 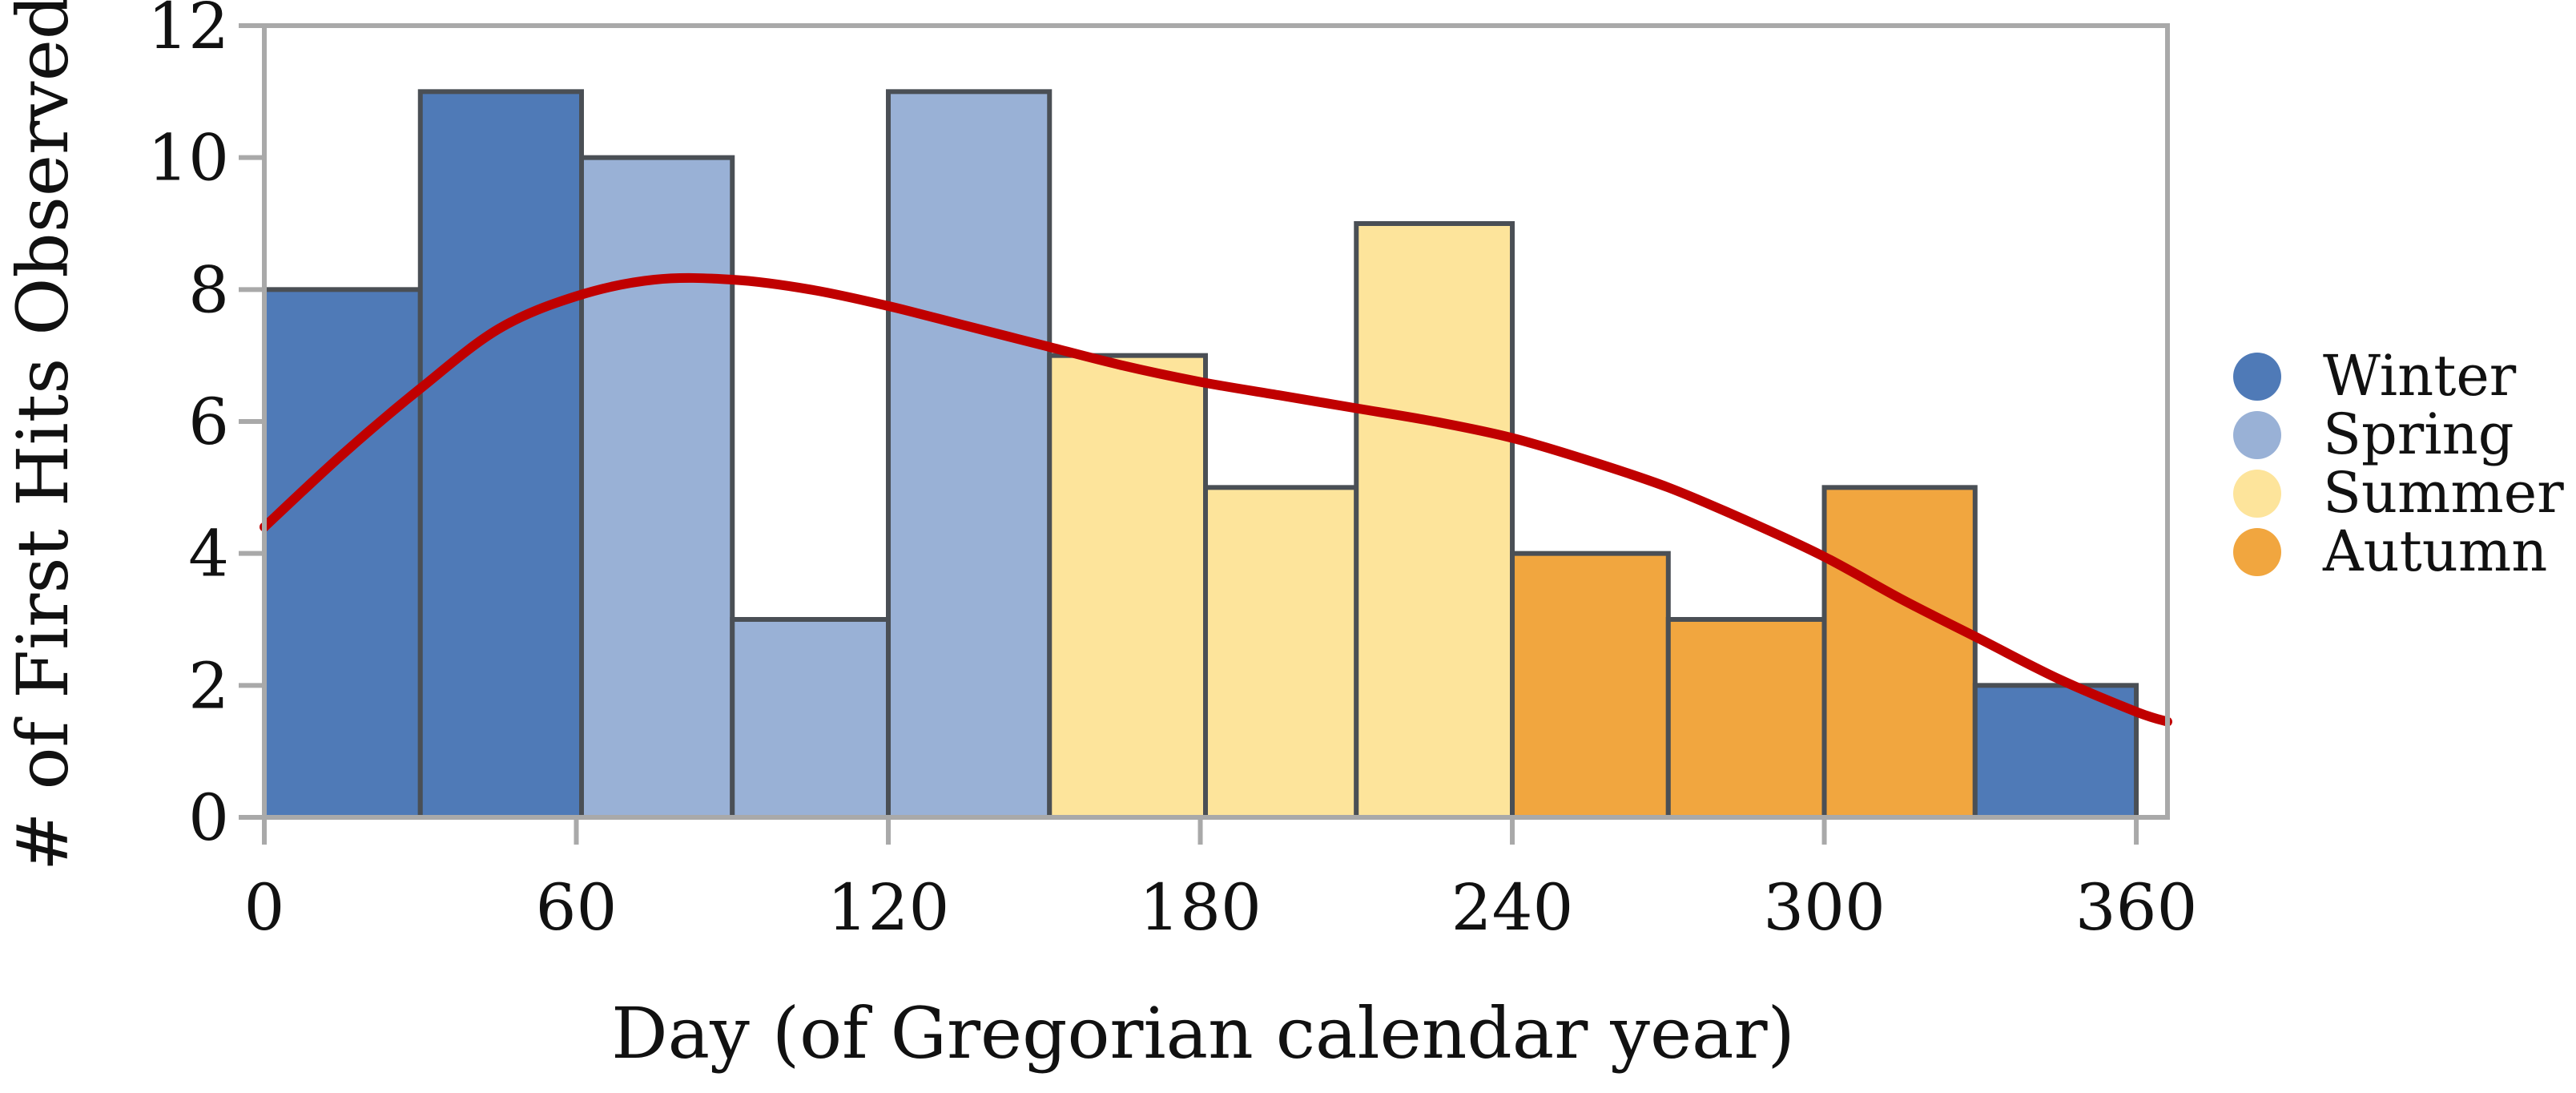 What do you see at coordinates (188, 31) in the screenshot?
I see `y-tick-label-12: 12` at bounding box center [188, 31].